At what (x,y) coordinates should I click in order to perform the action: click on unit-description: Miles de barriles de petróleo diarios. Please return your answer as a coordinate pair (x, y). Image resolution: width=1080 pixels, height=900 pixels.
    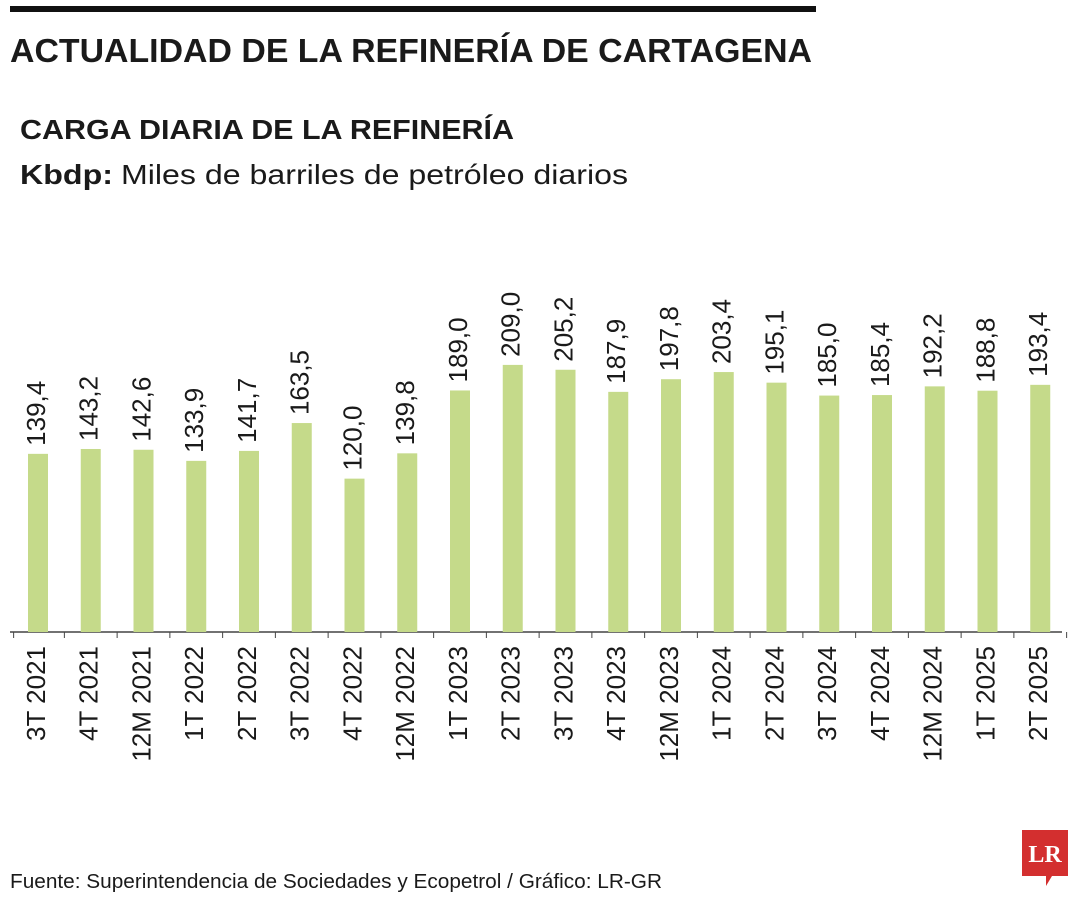
    Looking at the image, I should click on (374, 174).